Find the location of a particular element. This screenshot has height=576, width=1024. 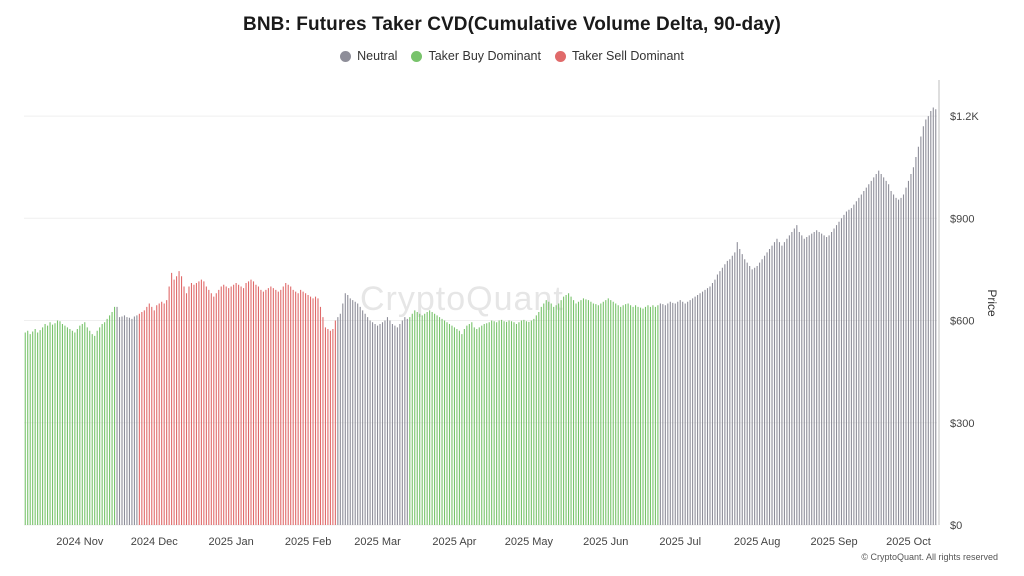

legend-dot-buy is located at coordinates (417, 56).